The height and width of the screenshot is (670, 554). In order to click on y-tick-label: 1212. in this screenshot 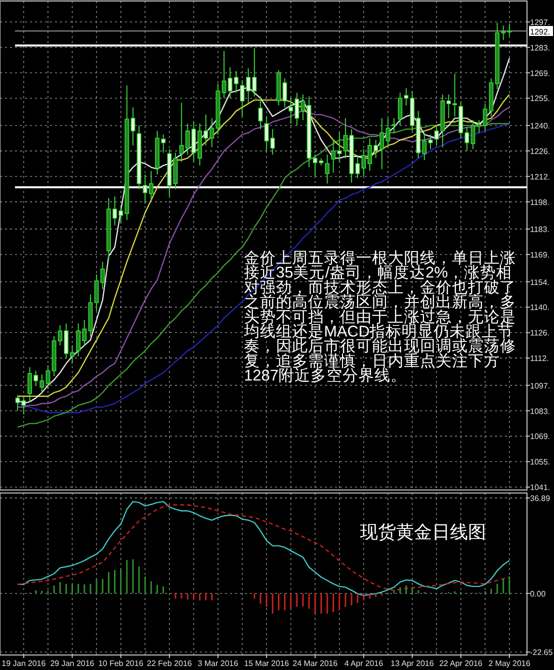, I will do `click(540, 177)`.